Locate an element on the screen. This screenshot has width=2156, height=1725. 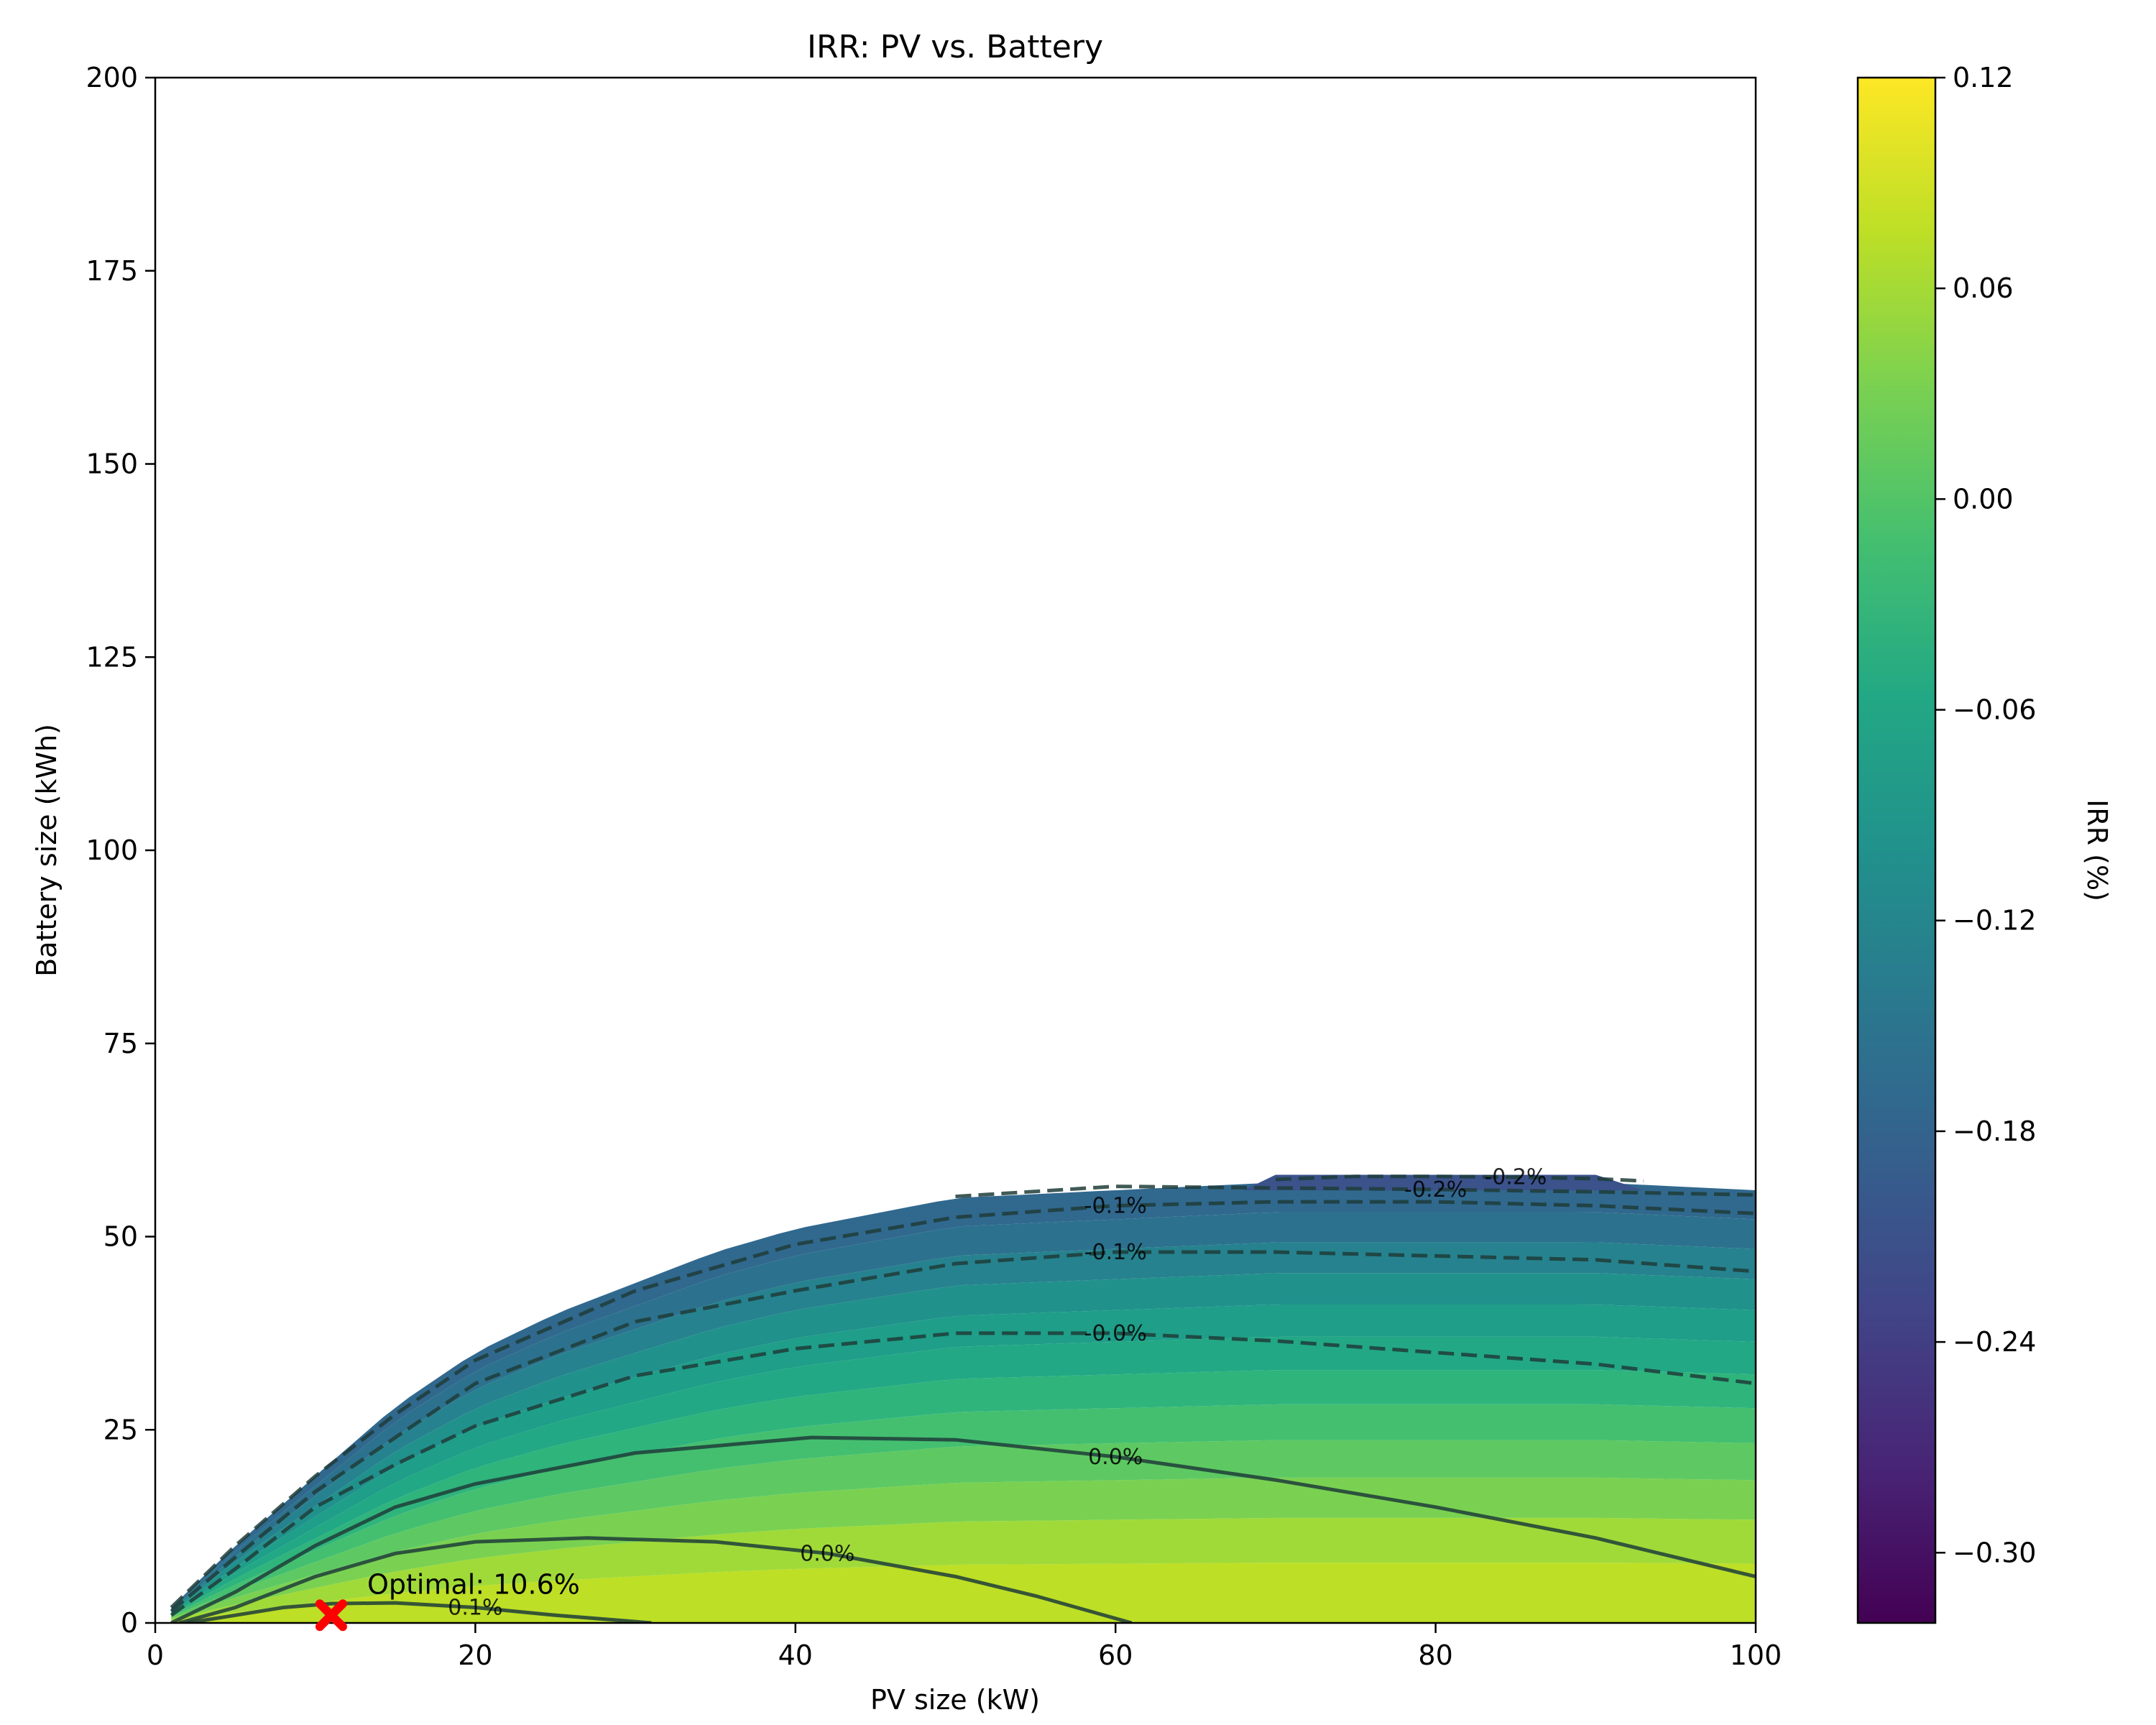
x-tick-label: 40 is located at coordinates (795, 1655).